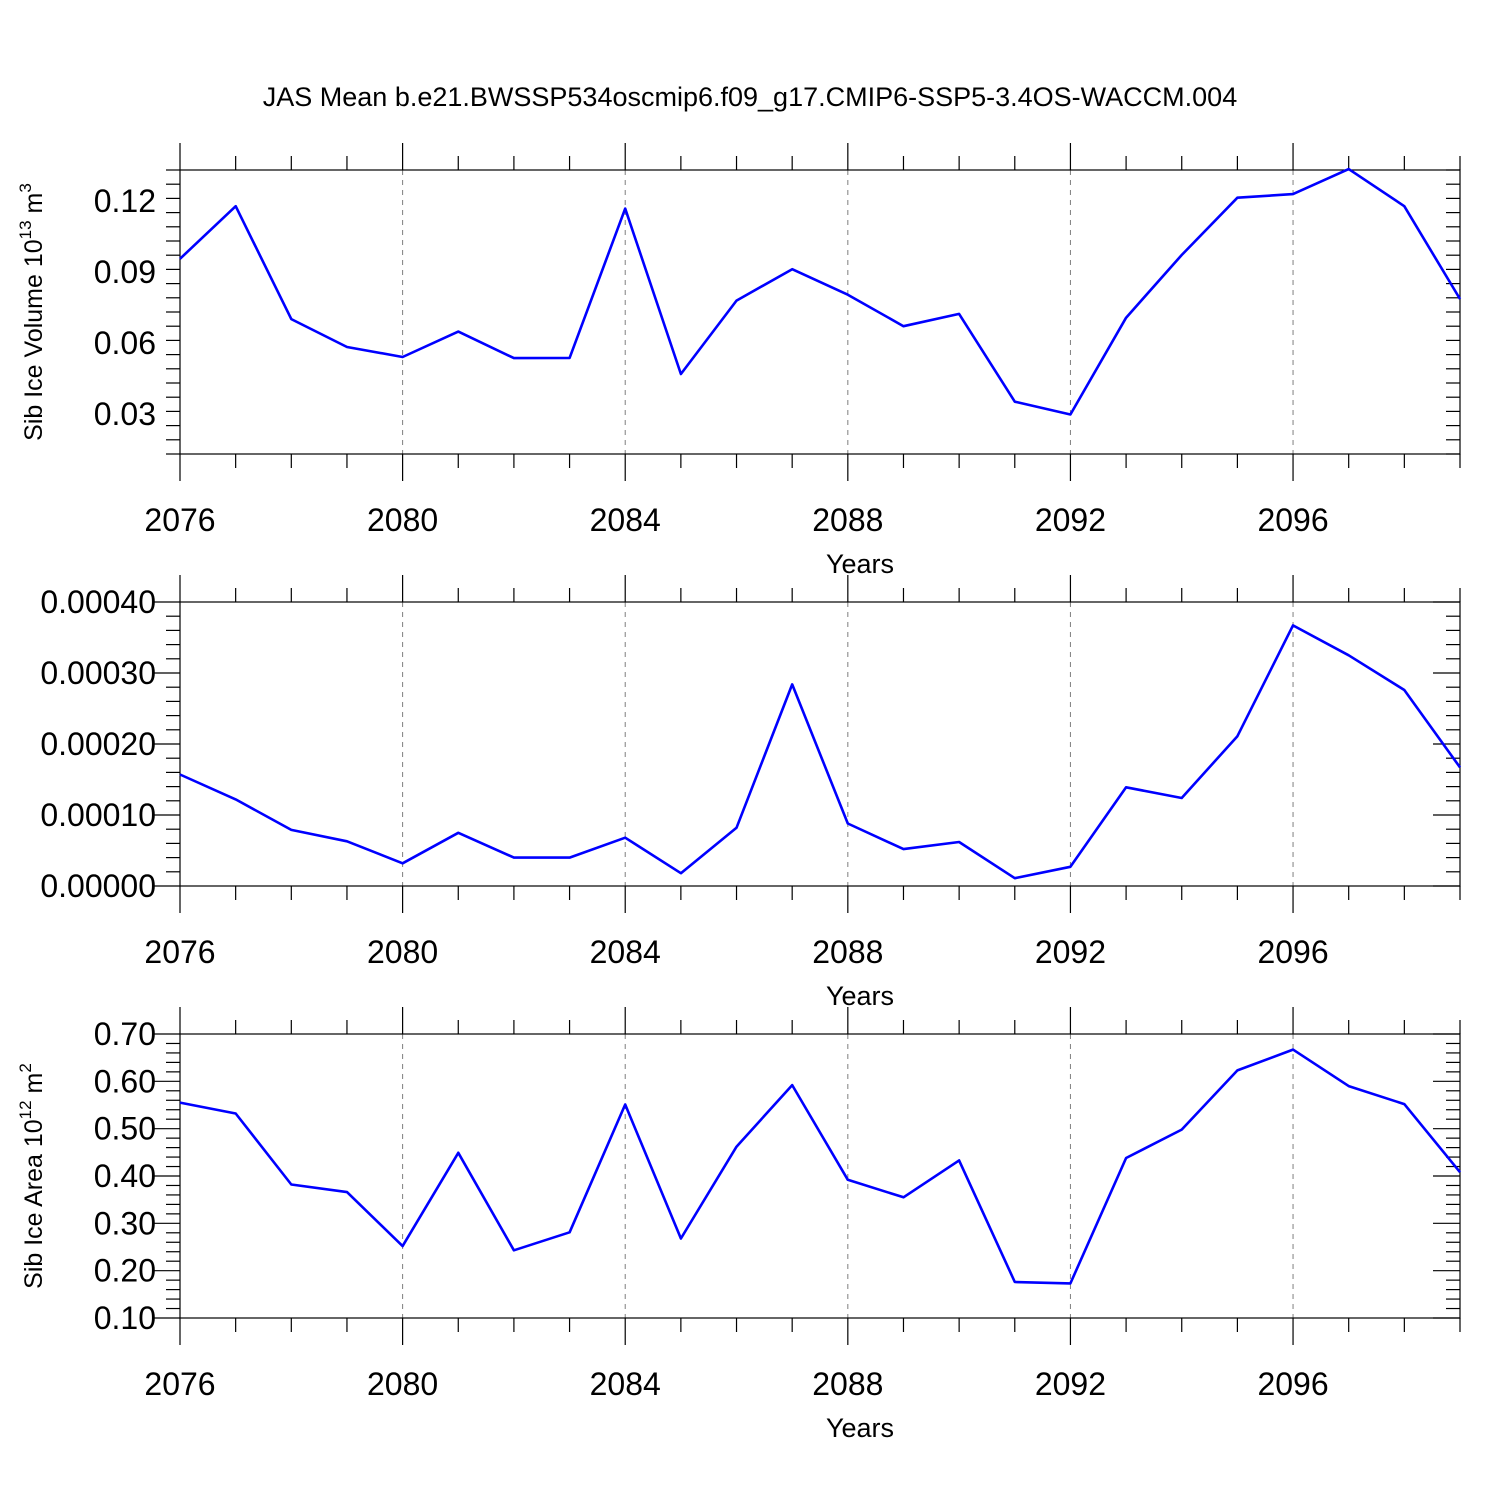 The image size is (1500, 1505). I want to click on y-tick-label: 0.06, so click(125, 343).